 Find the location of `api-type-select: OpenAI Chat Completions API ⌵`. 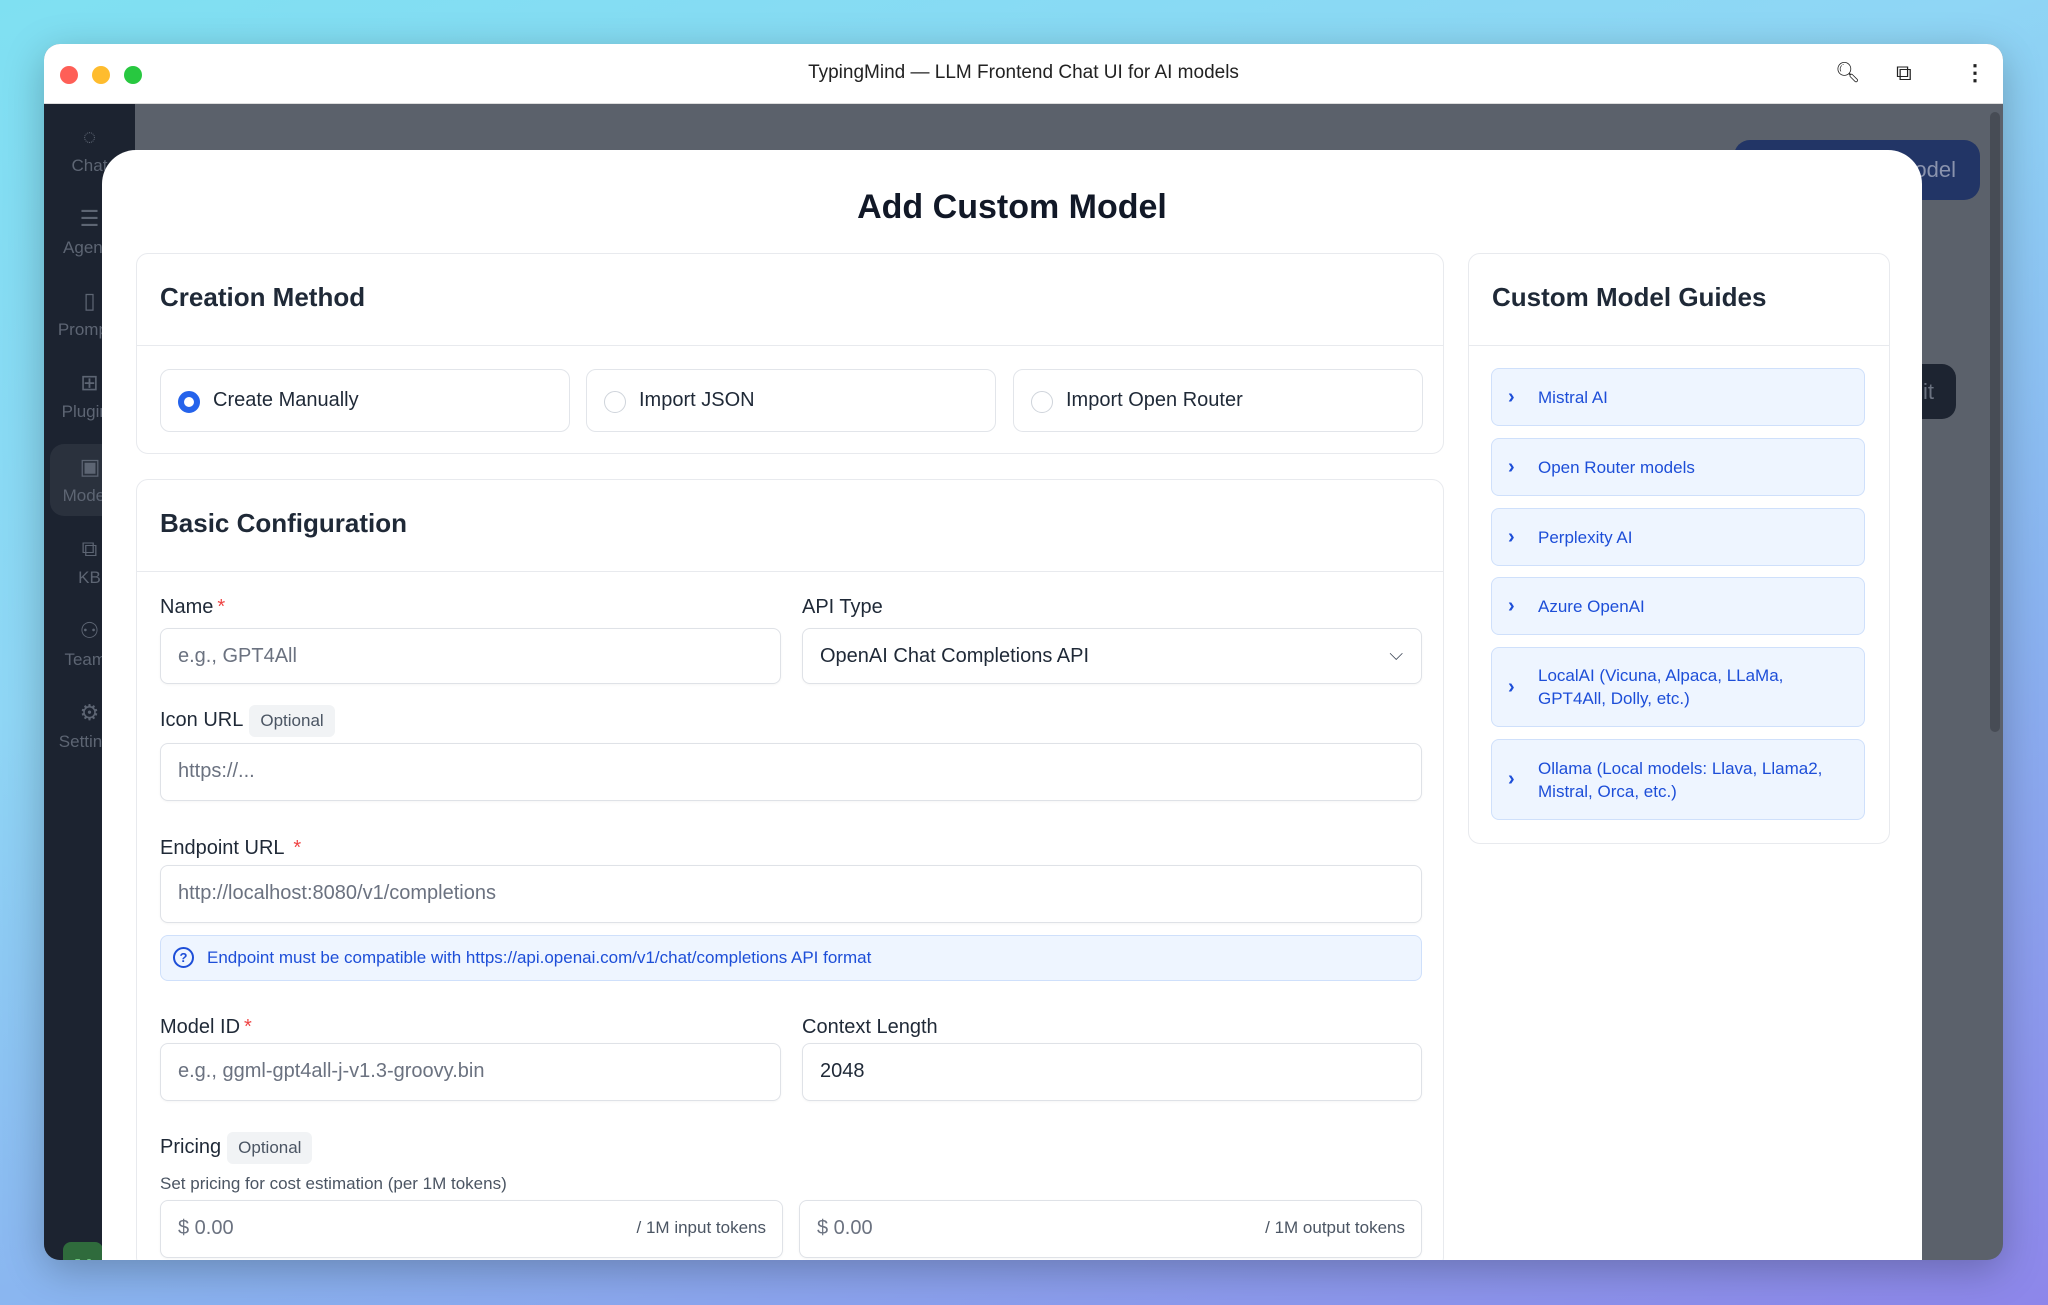

api-type-select: OpenAI Chat Completions API ⌵ is located at coordinates (1112, 656).